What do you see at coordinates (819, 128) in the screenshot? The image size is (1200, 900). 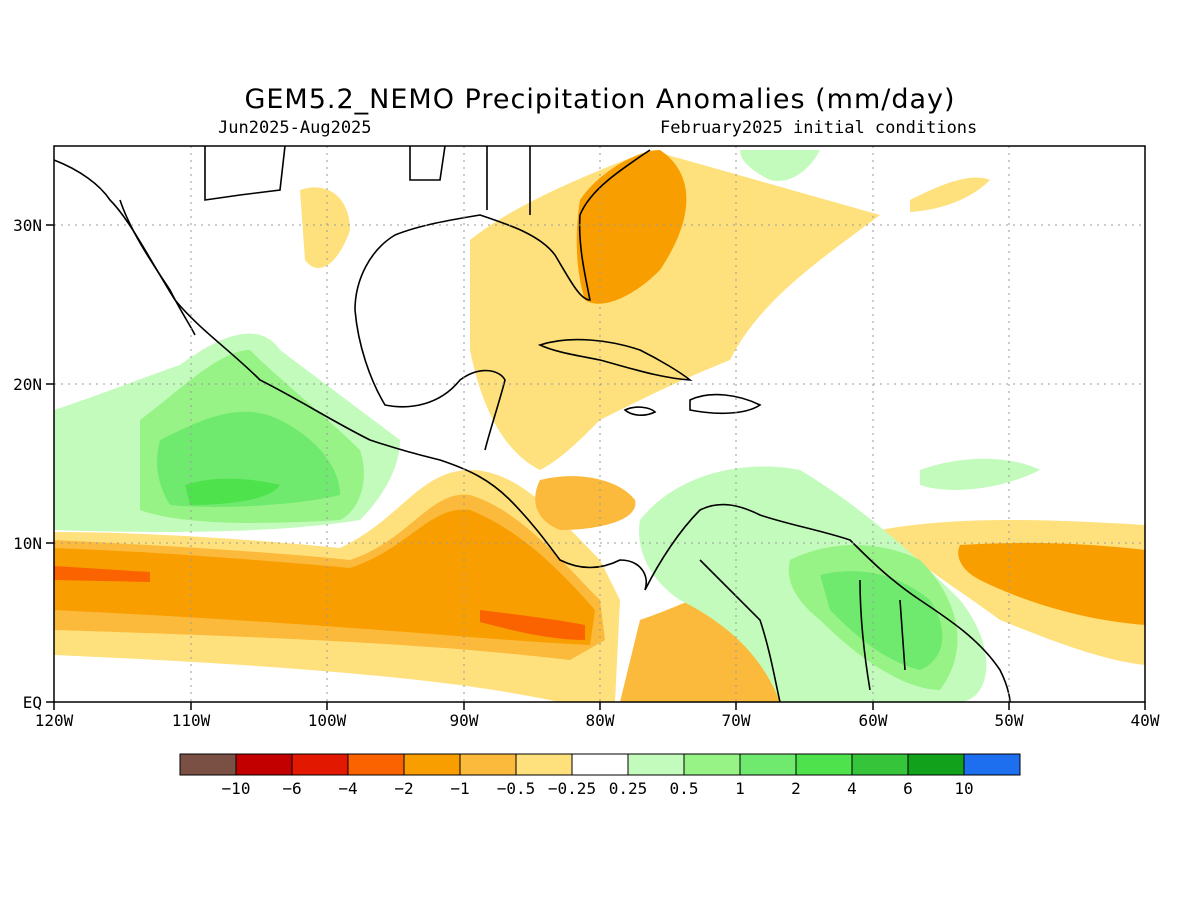 I see `initial-conditions: February2025 initial conditions` at bounding box center [819, 128].